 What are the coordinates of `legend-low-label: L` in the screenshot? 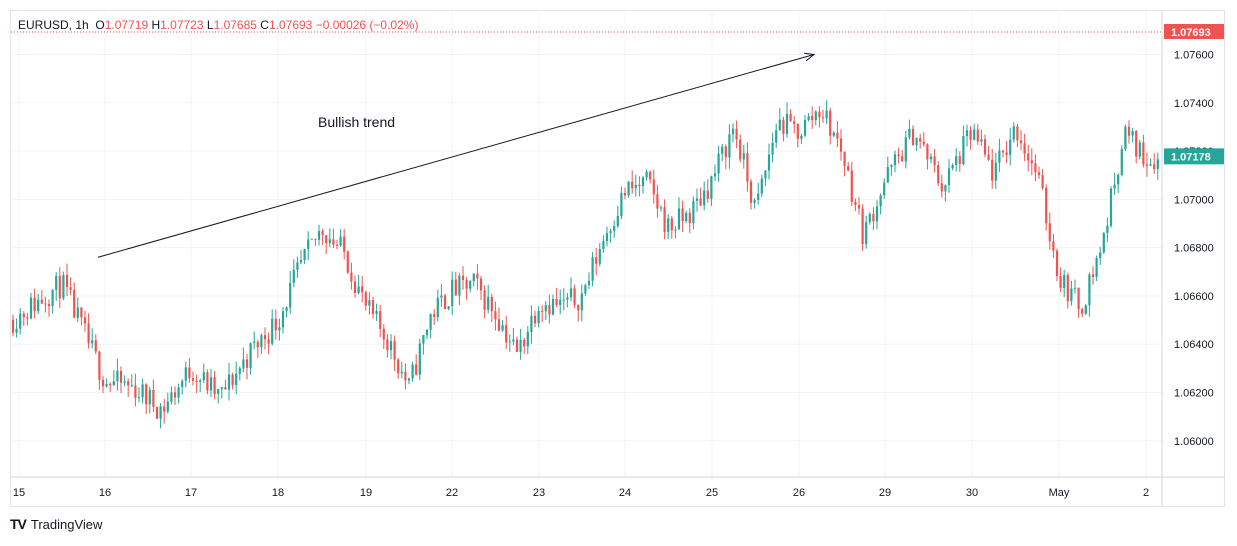 It's located at (210, 25).